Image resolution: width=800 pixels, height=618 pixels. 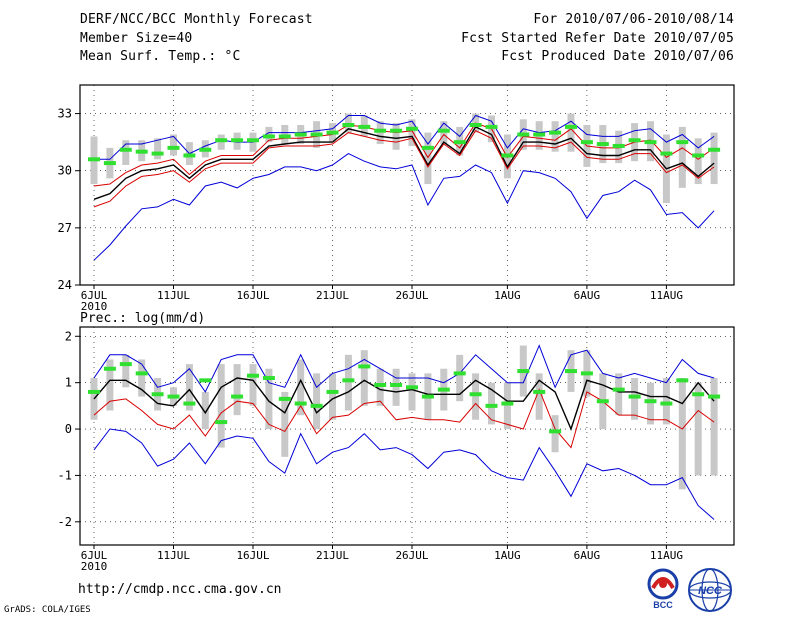 I want to click on series-line-mean, so click(x=404, y=404).